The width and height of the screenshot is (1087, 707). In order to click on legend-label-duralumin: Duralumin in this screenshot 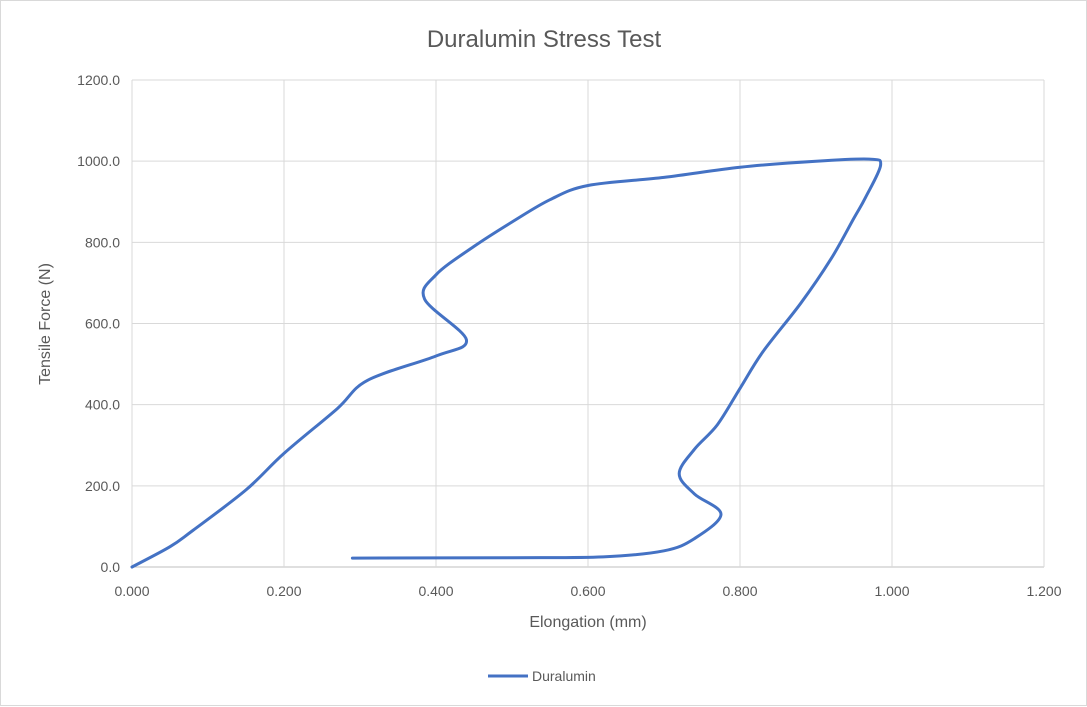, I will do `click(564, 676)`.